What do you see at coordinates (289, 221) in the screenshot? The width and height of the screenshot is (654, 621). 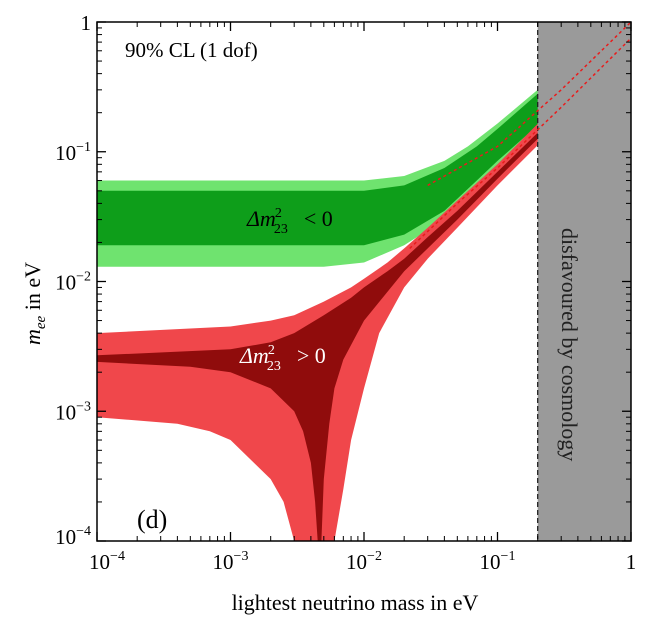 I see `label-inverted-hierarchy: Δm2 23 < 0` at bounding box center [289, 221].